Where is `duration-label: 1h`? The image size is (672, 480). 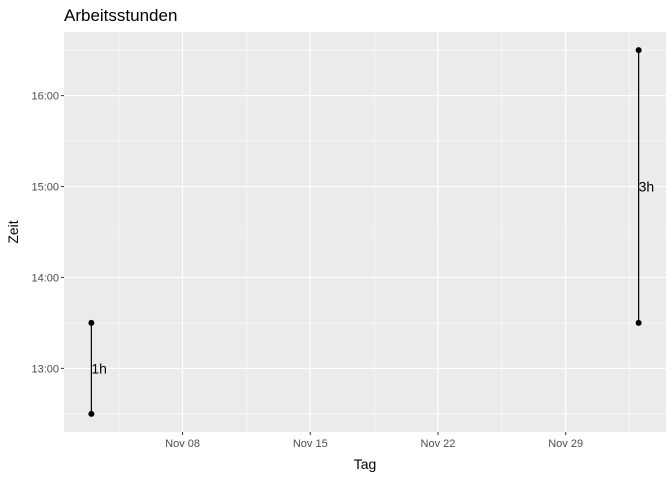
duration-label: 1h is located at coordinates (99, 368).